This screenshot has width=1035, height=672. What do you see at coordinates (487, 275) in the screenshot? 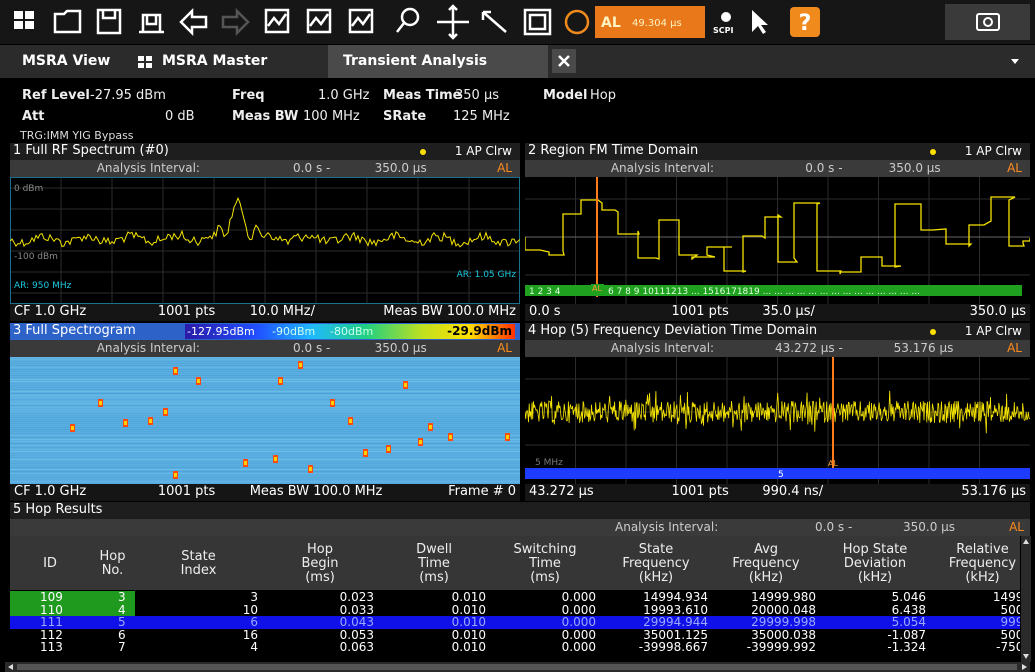
I see `analysis-range-label: AR: 1.05 GHz` at bounding box center [487, 275].